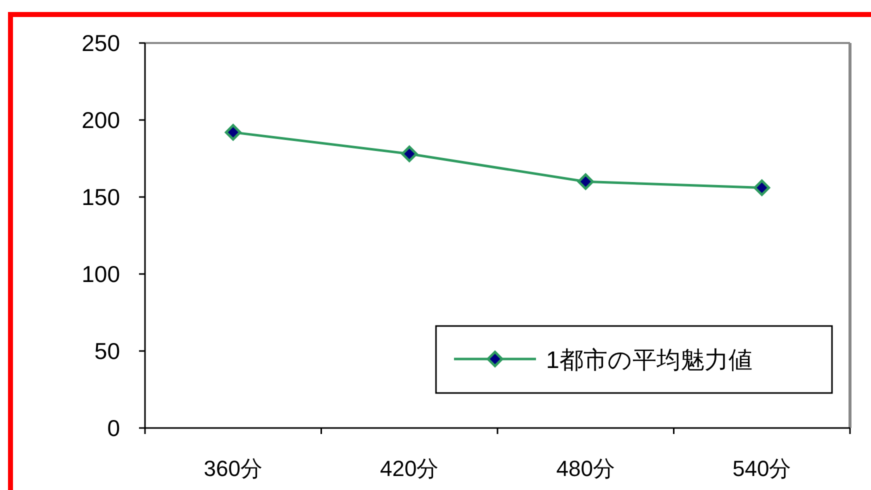 The image size is (871, 490). What do you see at coordinates (101, 197) in the screenshot?
I see `y-tick-label: 150` at bounding box center [101, 197].